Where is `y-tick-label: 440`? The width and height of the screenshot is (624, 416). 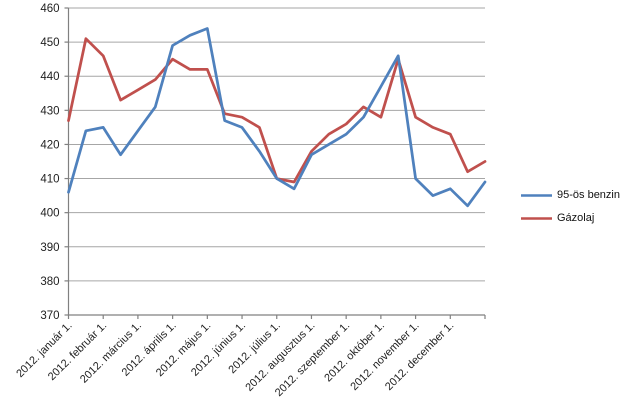
y-tick-label: 440 is located at coordinates (49, 77).